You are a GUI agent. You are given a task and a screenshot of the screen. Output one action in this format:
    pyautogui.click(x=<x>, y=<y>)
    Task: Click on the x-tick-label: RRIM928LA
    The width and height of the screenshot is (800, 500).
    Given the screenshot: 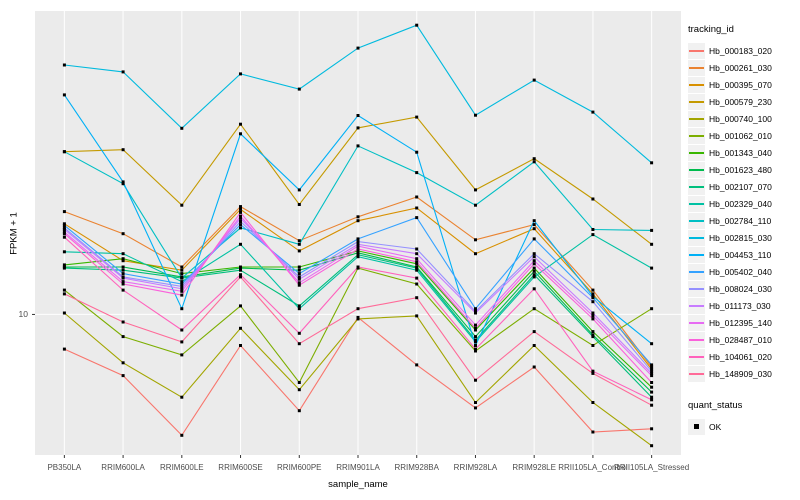 What is the action you would take?
    pyautogui.click(x=475, y=467)
    